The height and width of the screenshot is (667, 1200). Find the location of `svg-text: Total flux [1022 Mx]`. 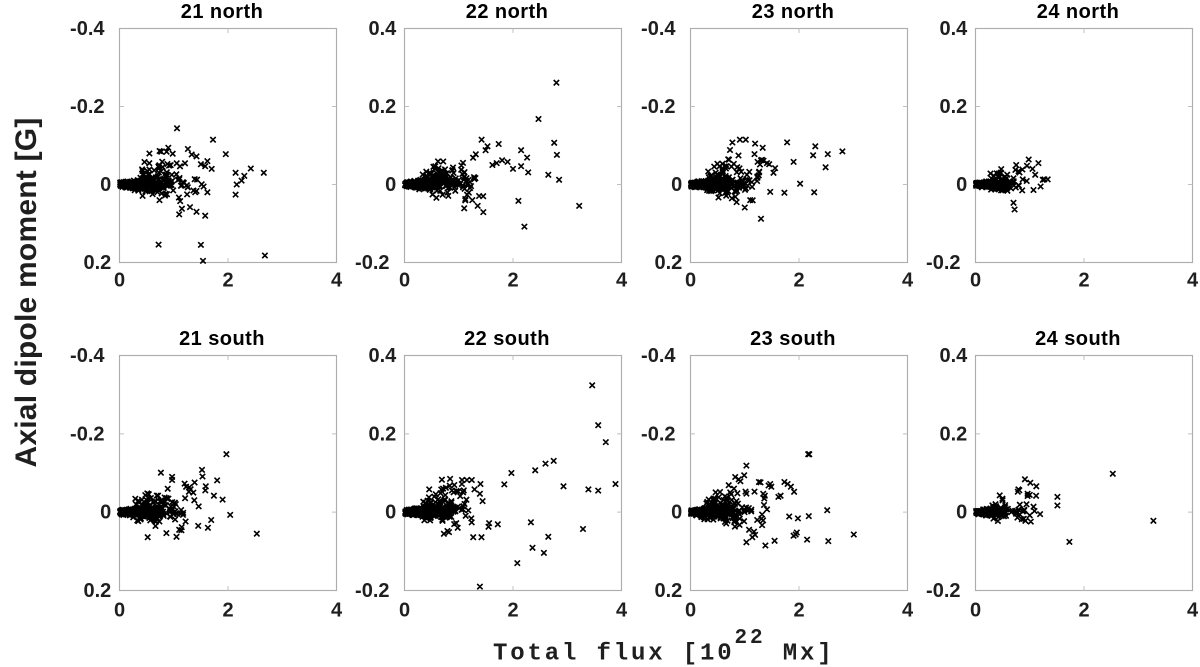

svg-text: Total flux [1022 Mx] is located at coordinates (663, 647).